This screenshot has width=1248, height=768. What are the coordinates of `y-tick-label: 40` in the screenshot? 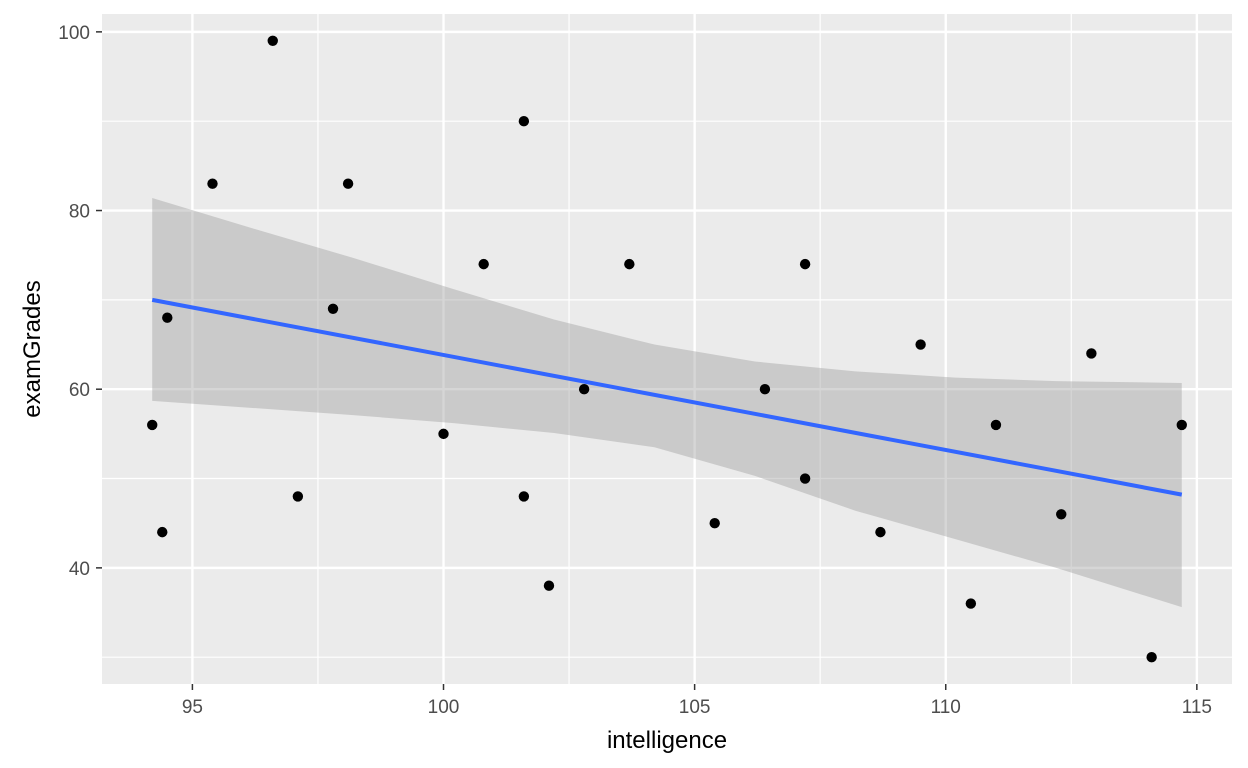 It's located at (79, 569).